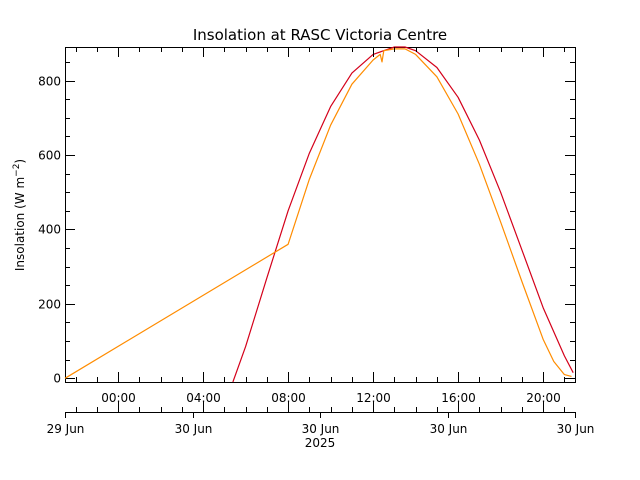 The image size is (640, 480). I want to click on svg-text: Insolation (W m−2), so click(19, 215).